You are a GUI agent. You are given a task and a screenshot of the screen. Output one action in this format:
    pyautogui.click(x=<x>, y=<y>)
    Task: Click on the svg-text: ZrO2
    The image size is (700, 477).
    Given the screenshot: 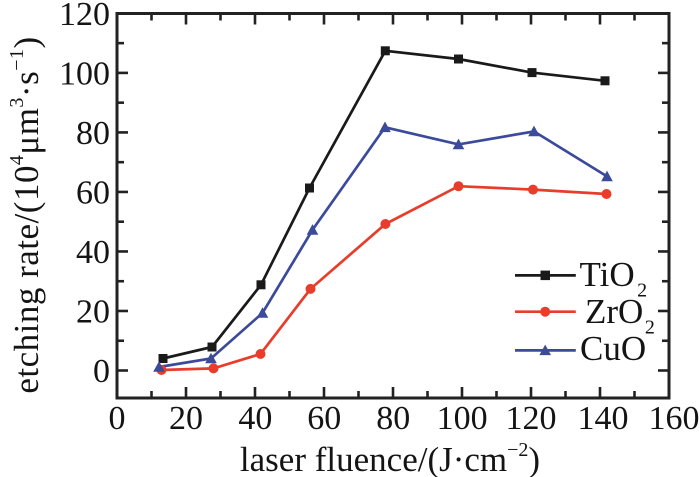 What is the action you would take?
    pyautogui.click(x=620, y=315)
    